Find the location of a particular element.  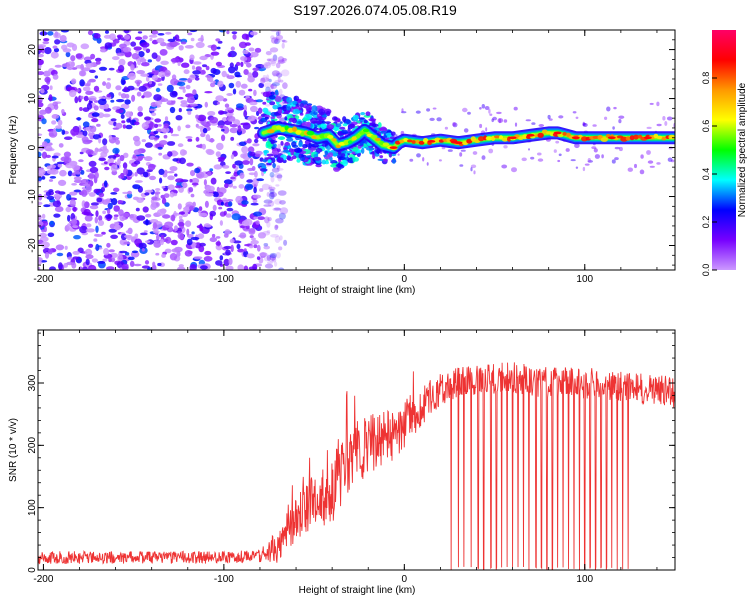

x-tick-label: 100 is located at coordinates (584, 279).